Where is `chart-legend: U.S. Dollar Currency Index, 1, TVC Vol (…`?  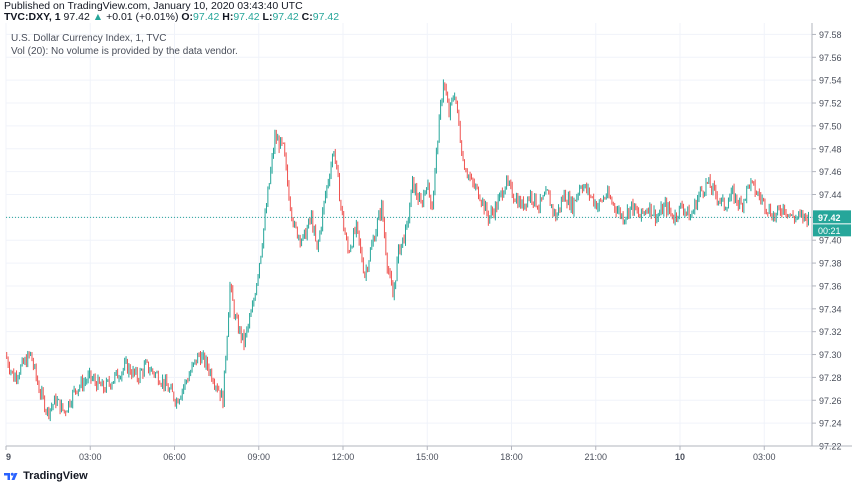
chart-legend: U.S. Dollar Currency Index, 1, TVC Vol (… is located at coordinates (124, 45).